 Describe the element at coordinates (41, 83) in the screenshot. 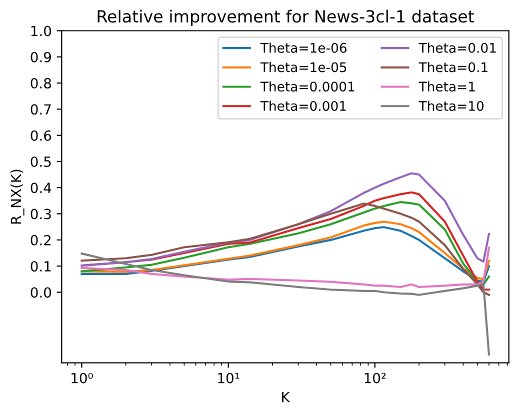

I see `y-tick-label: 0.8` at that location.